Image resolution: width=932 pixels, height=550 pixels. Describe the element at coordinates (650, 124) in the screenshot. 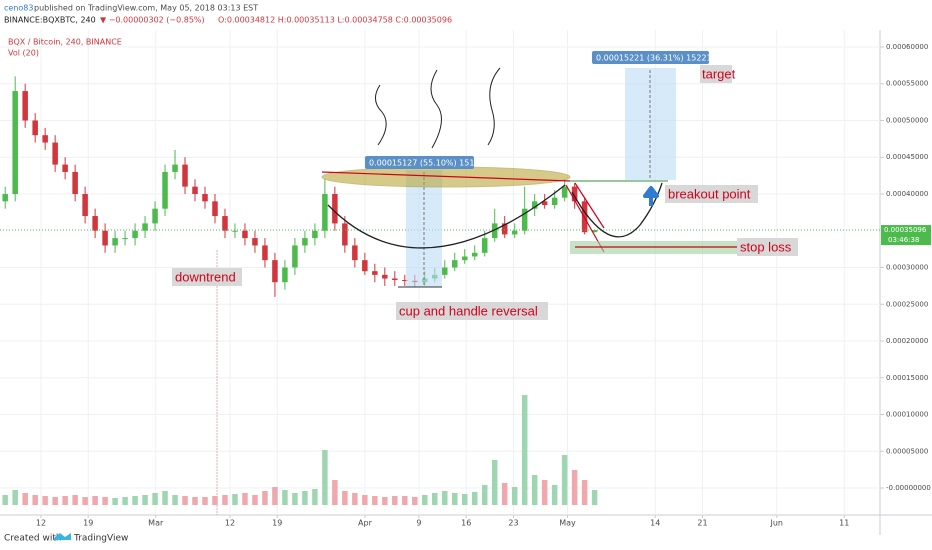

I see `measure-range` at that location.